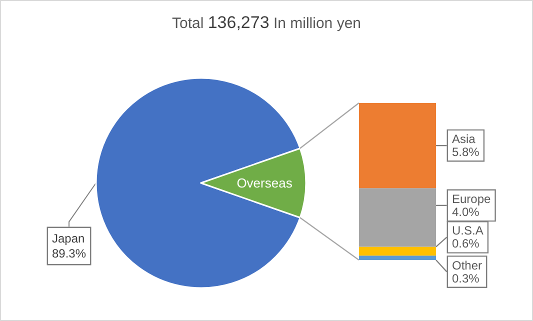 This screenshot has width=533, height=321. I want to click on slice-label: Overseas, so click(264, 183).